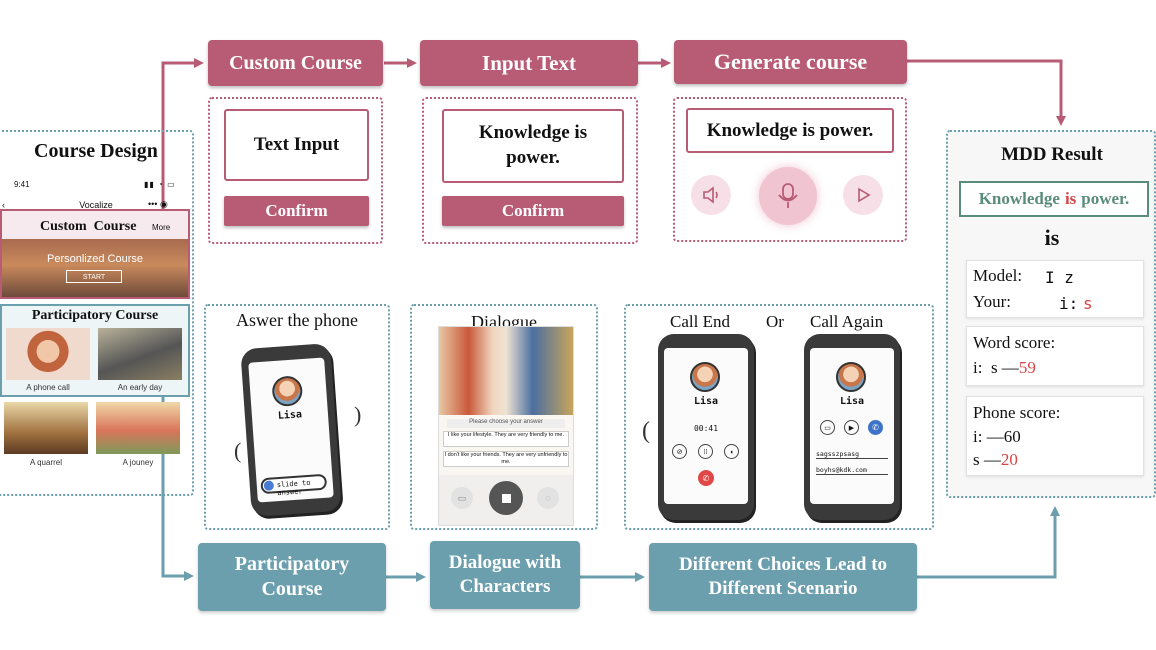 The image size is (1156, 650). I want to click on phone-icon: ✆, so click(875, 427).